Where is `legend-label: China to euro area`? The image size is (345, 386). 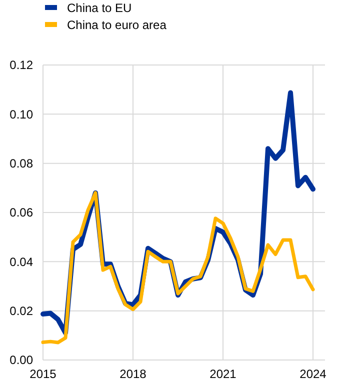
legend-label: China to euro area is located at coordinates (117, 25).